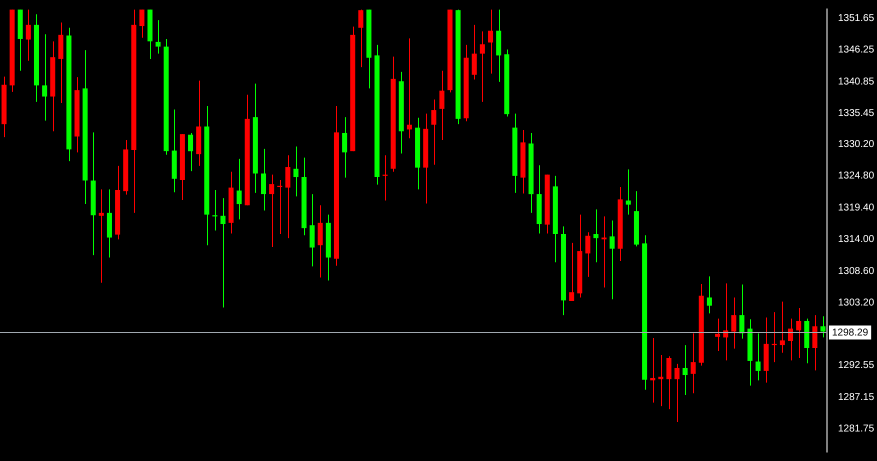 Image resolution: width=877 pixels, height=461 pixels. What do you see at coordinates (856, 397) in the screenshot?
I see `y-tick-label: 1287.15` at bounding box center [856, 397].